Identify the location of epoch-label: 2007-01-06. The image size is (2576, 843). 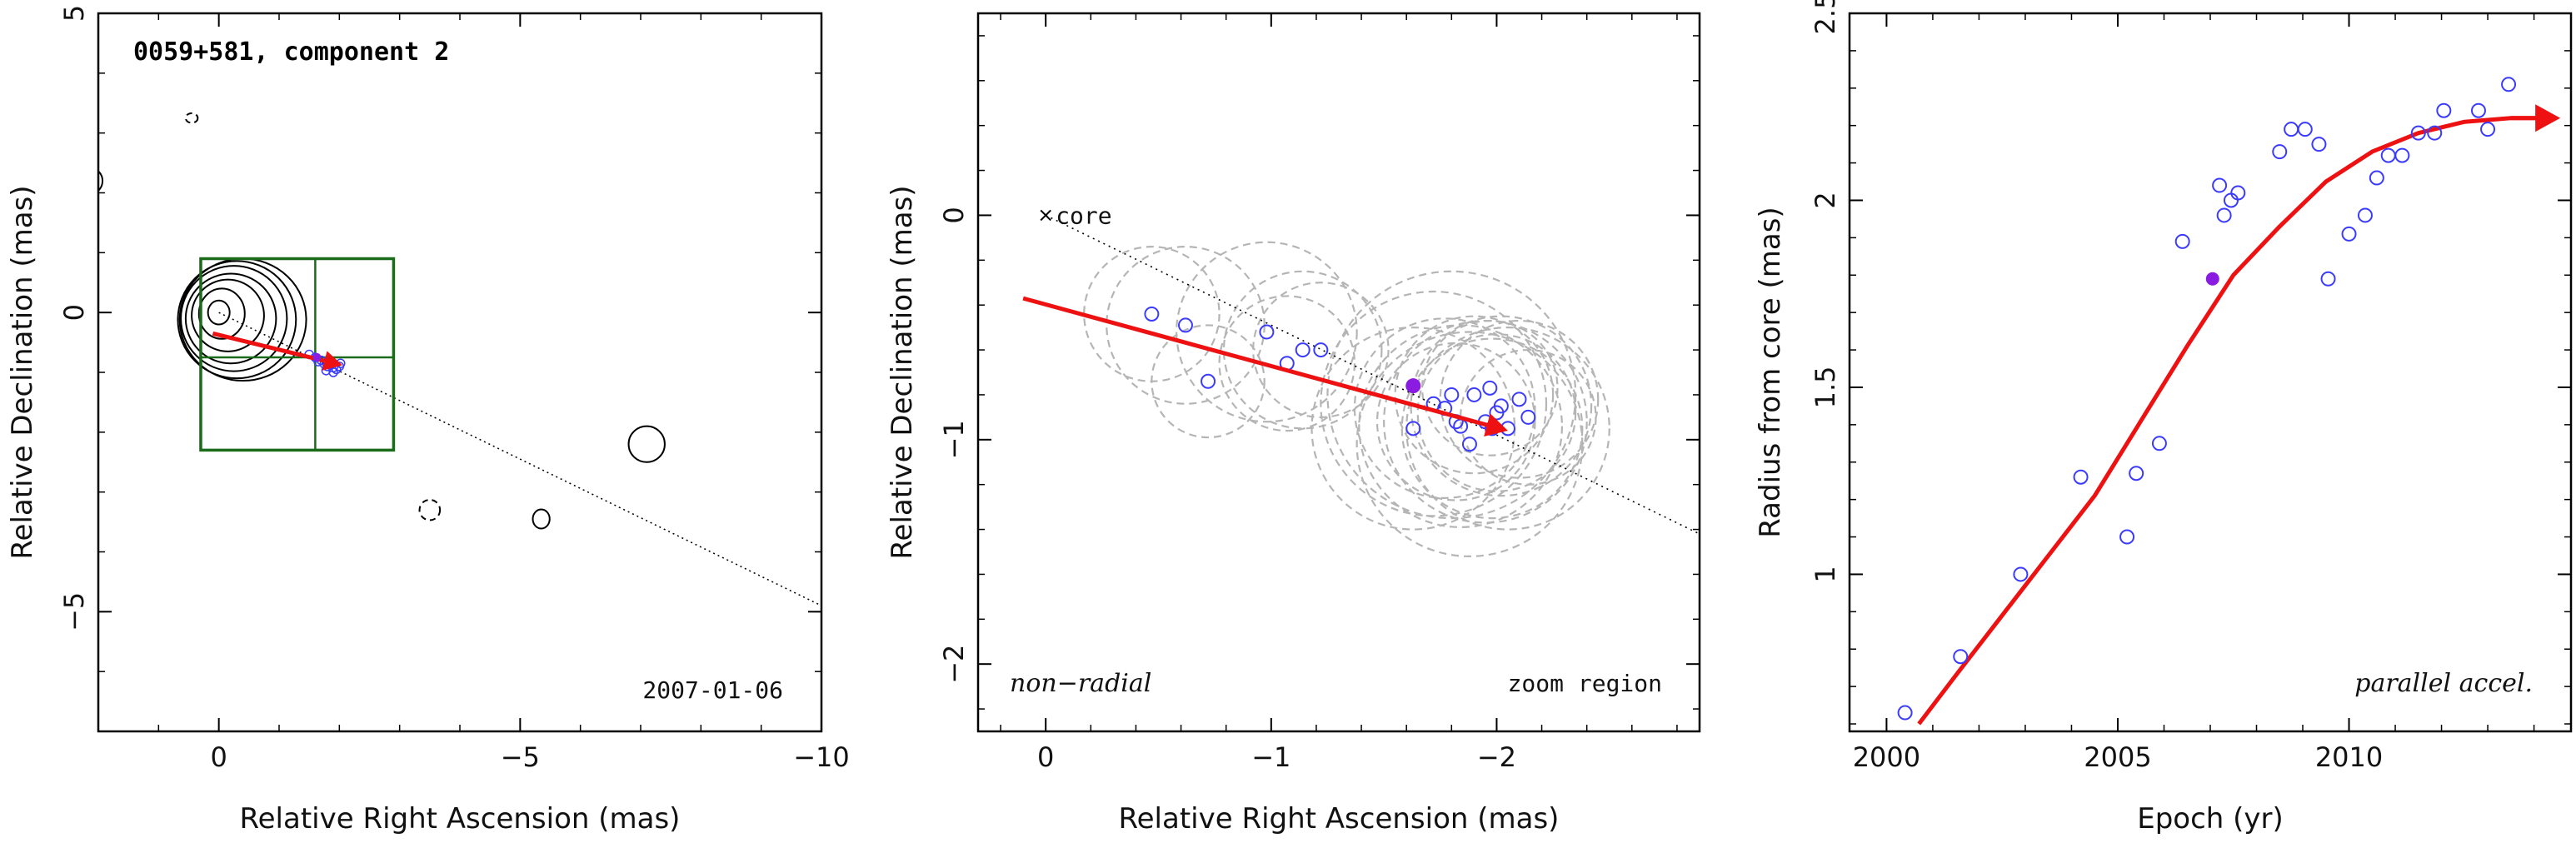
(712, 690).